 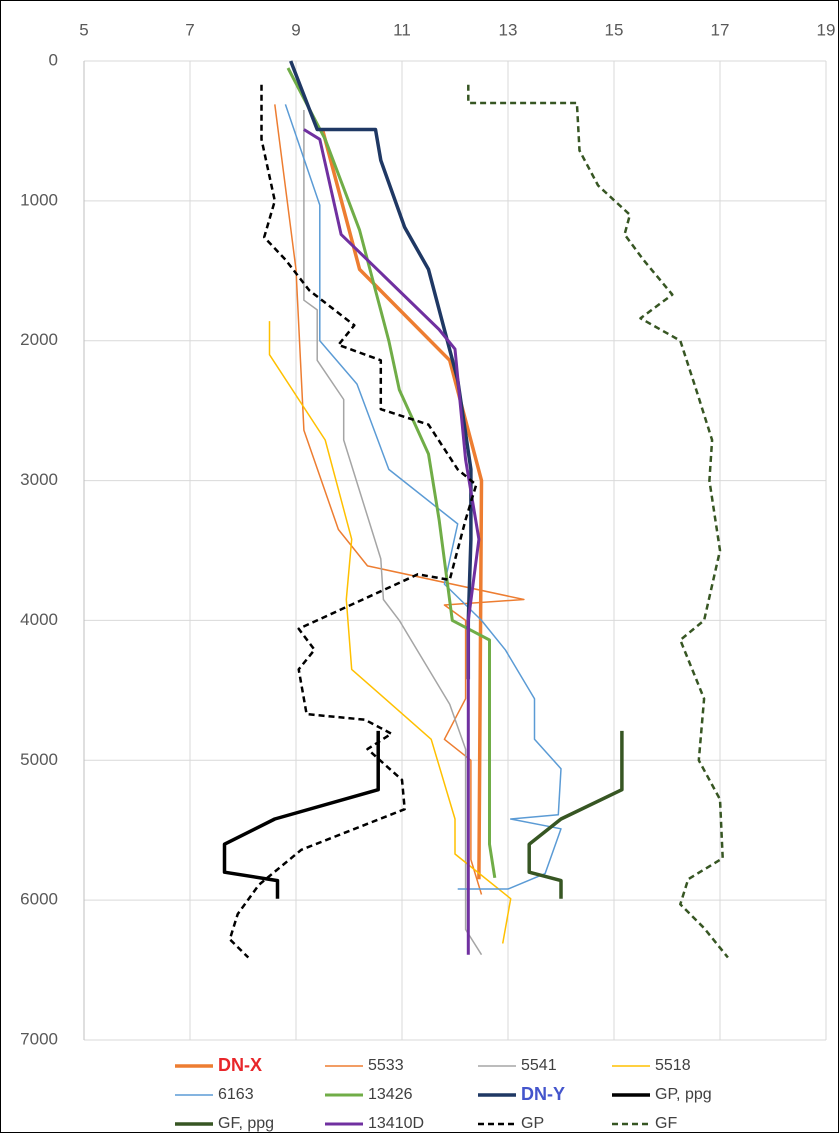 What do you see at coordinates (508, 29) in the screenshot?
I see `x-tick-label: 13` at bounding box center [508, 29].